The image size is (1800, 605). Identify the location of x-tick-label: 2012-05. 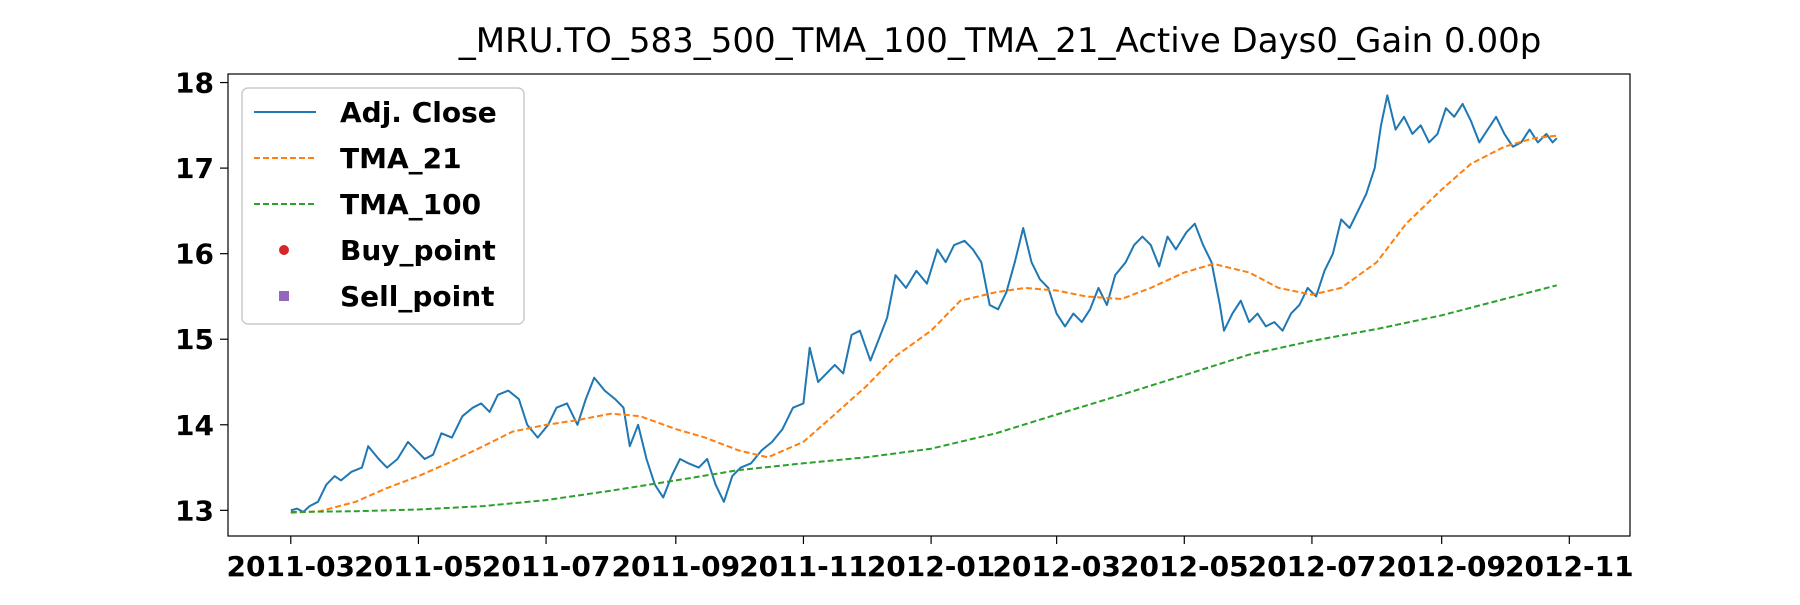
(1184, 566).